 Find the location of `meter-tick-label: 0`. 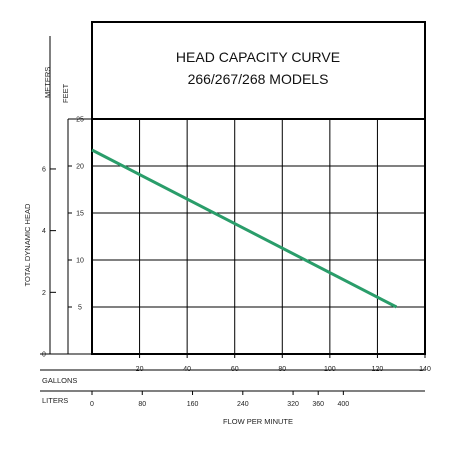

meter-tick-label: 0 is located at coordinates (44, 355).